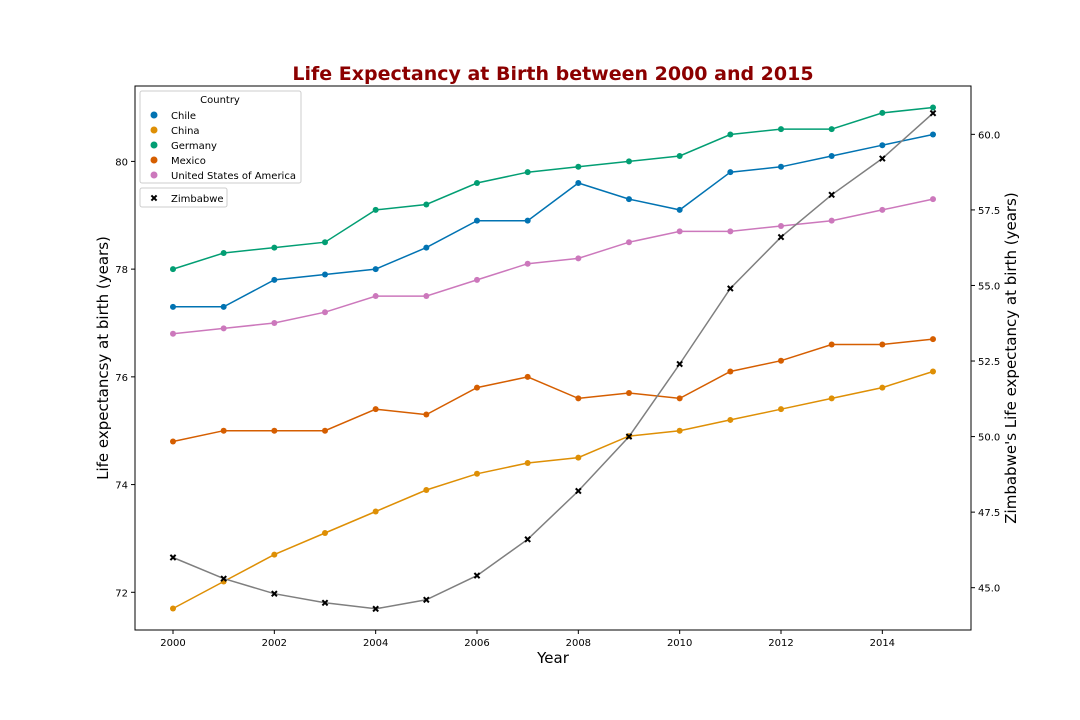  What do you see at coordinates (989, 211) in the screenshot?
I see `right-y-tick-label: 57.5` at bounding box center [989, 211].